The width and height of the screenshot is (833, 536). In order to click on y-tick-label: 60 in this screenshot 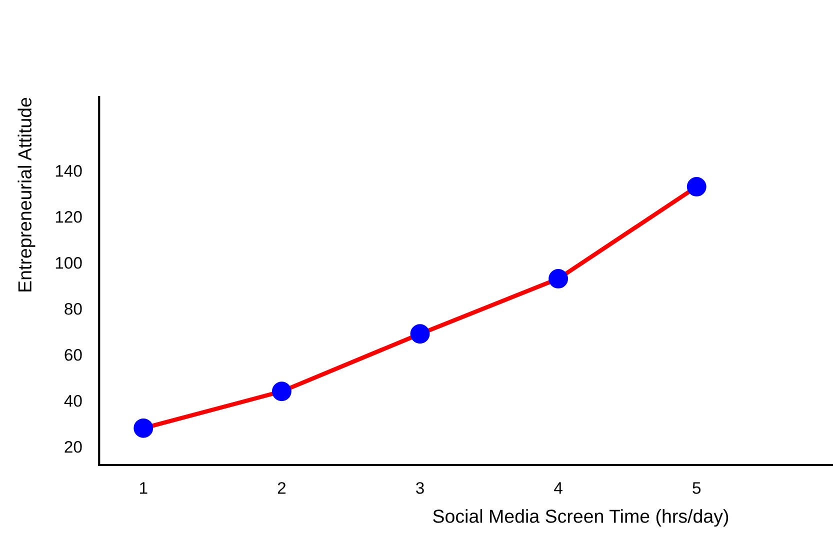, I will do `click(73, 354)`.